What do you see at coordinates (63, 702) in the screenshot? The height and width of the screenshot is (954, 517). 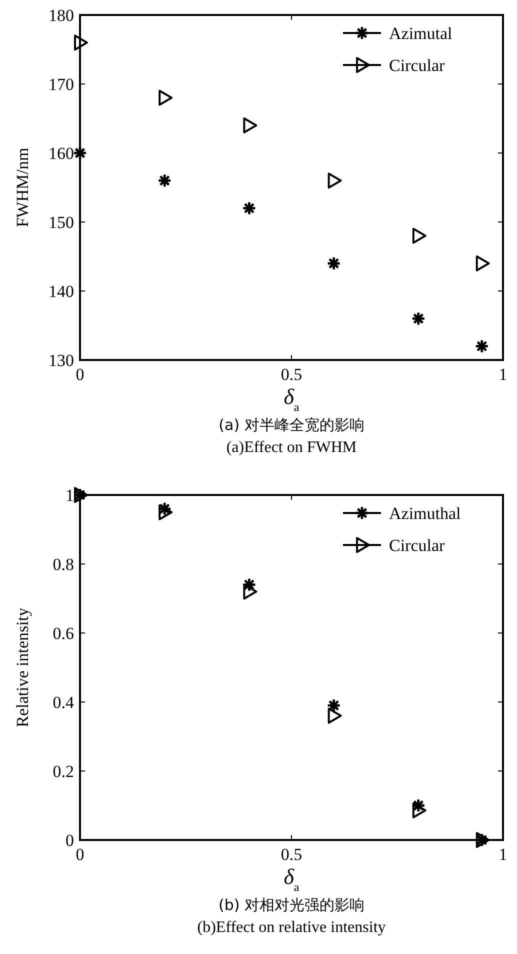 I see `y-tick-label: 0.4` at bounding box center [63, 702].